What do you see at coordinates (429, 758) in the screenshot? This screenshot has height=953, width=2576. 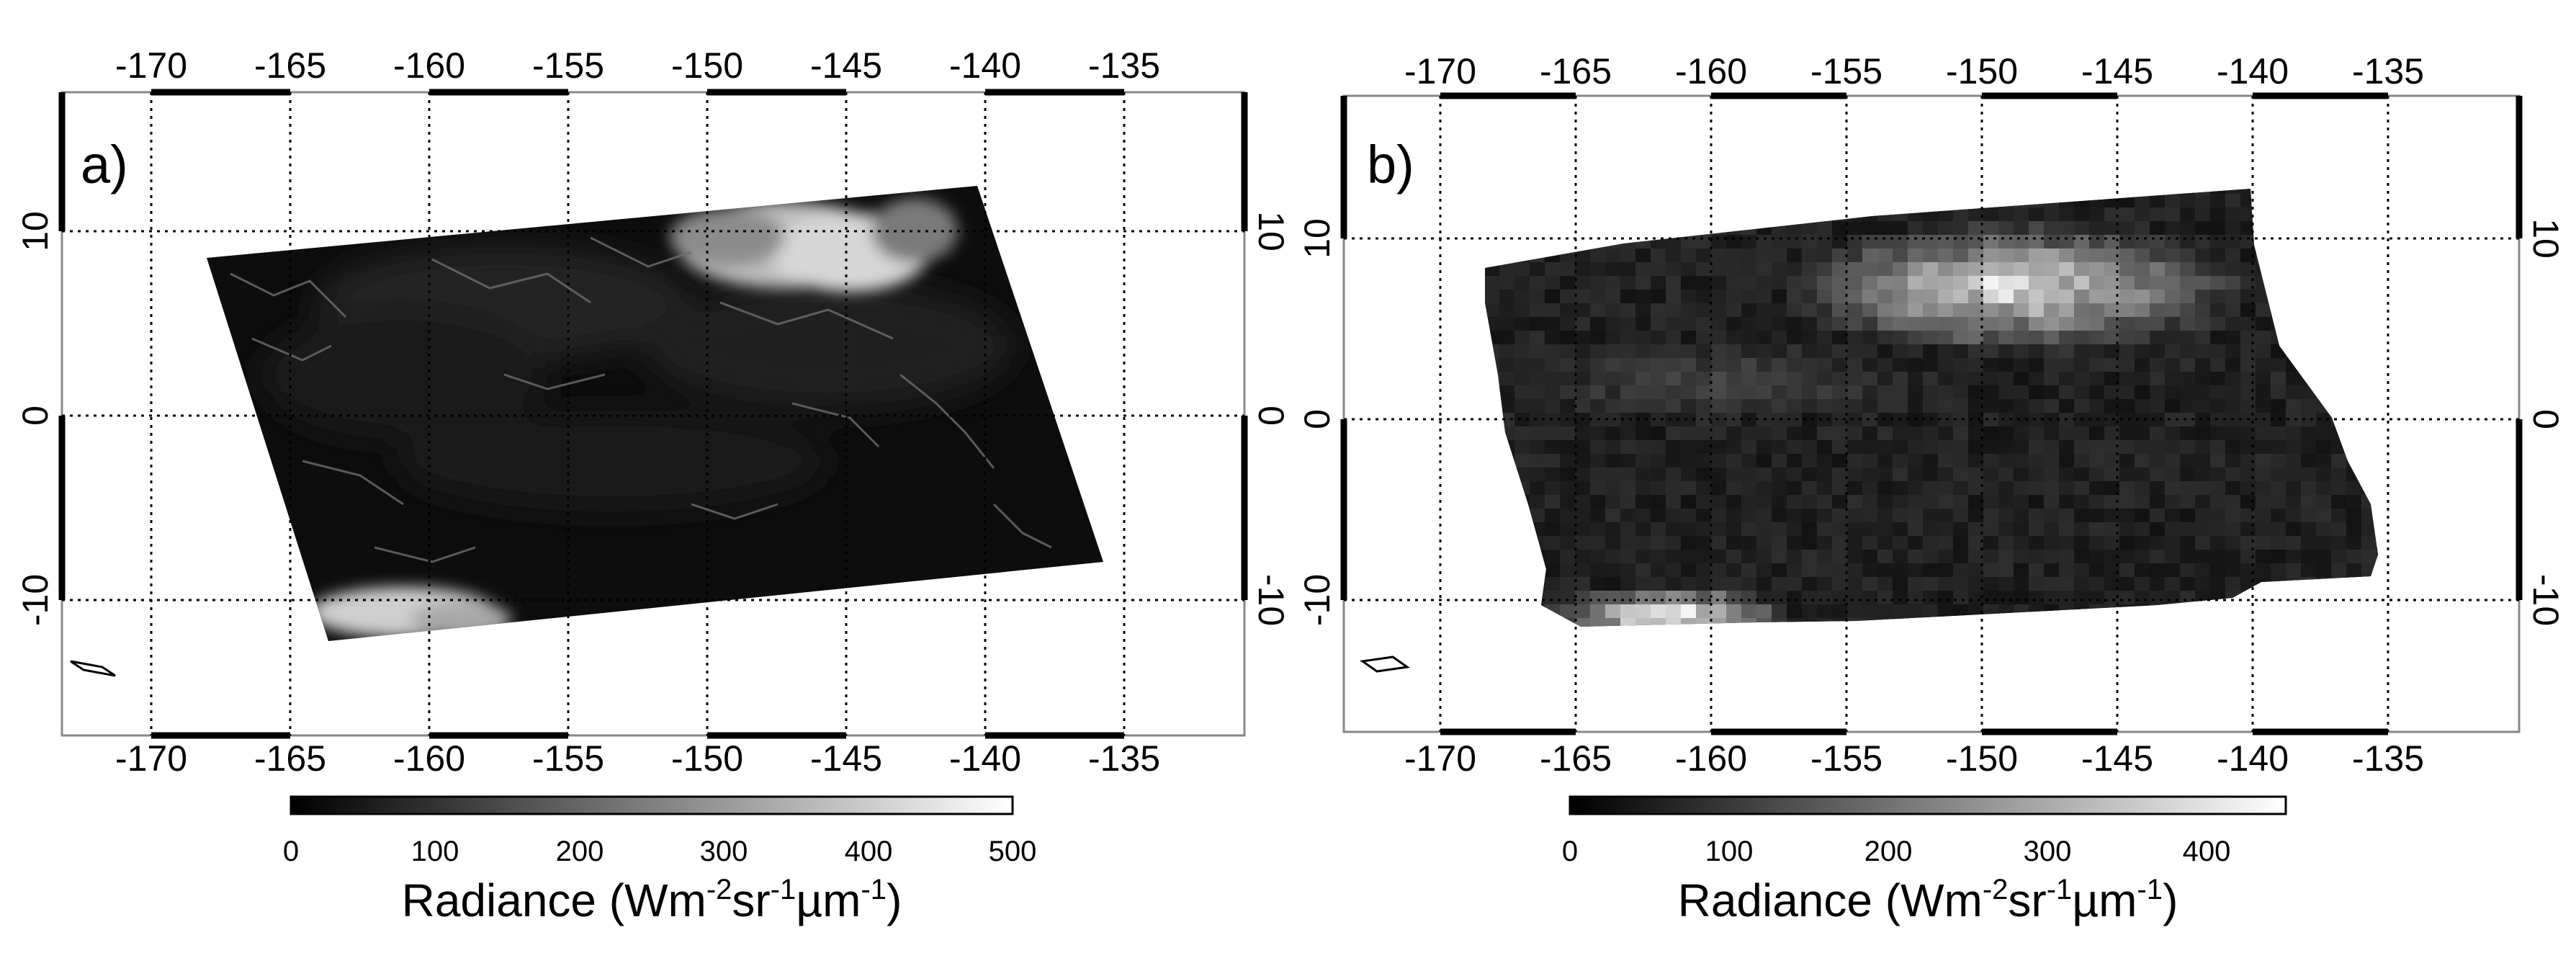 I see `lon-tick-label: -160` at bounding box center [429, 758].